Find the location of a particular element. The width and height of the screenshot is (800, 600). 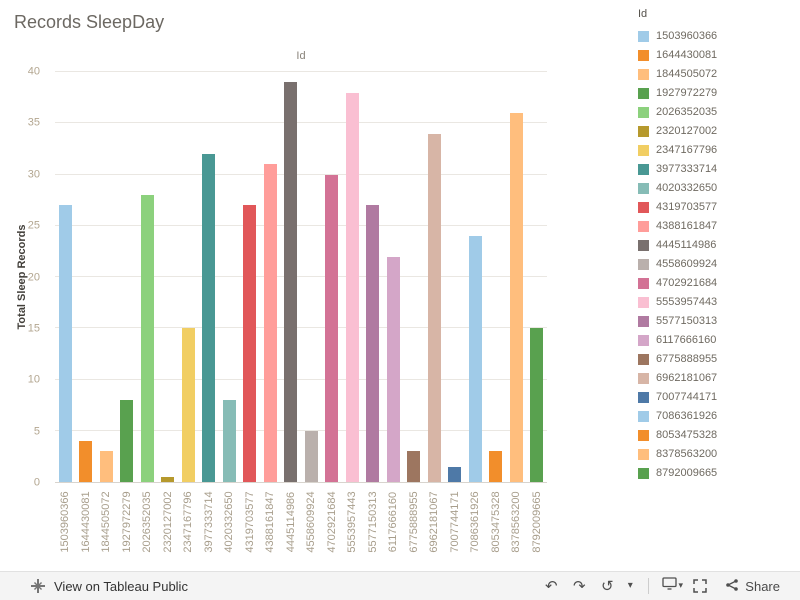

y-axis-tick: 0 is located at coordinates (36, 482).